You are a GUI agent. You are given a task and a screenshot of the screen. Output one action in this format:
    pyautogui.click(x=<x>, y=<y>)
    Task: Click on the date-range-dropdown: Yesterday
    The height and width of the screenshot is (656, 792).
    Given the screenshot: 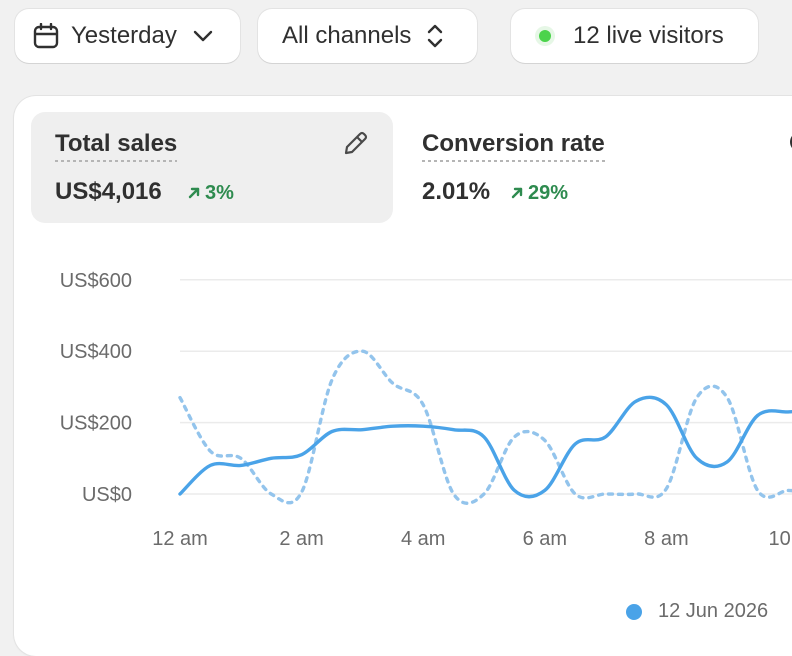 What is the action you would take?
    pyautogui.click(x=127, y=36)
    